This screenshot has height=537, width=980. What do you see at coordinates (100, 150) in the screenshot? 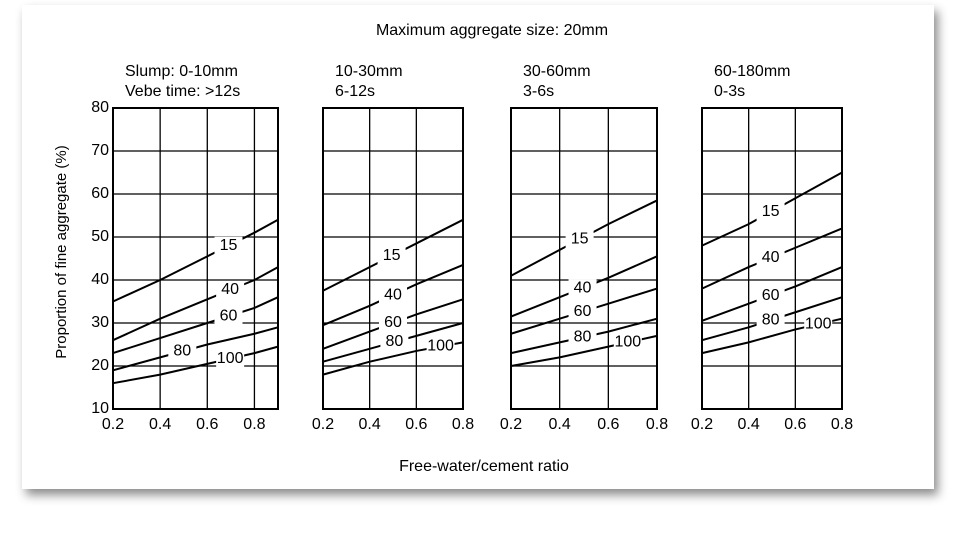
I see `y-tick-label: 70` at bounding box center [100, 150].